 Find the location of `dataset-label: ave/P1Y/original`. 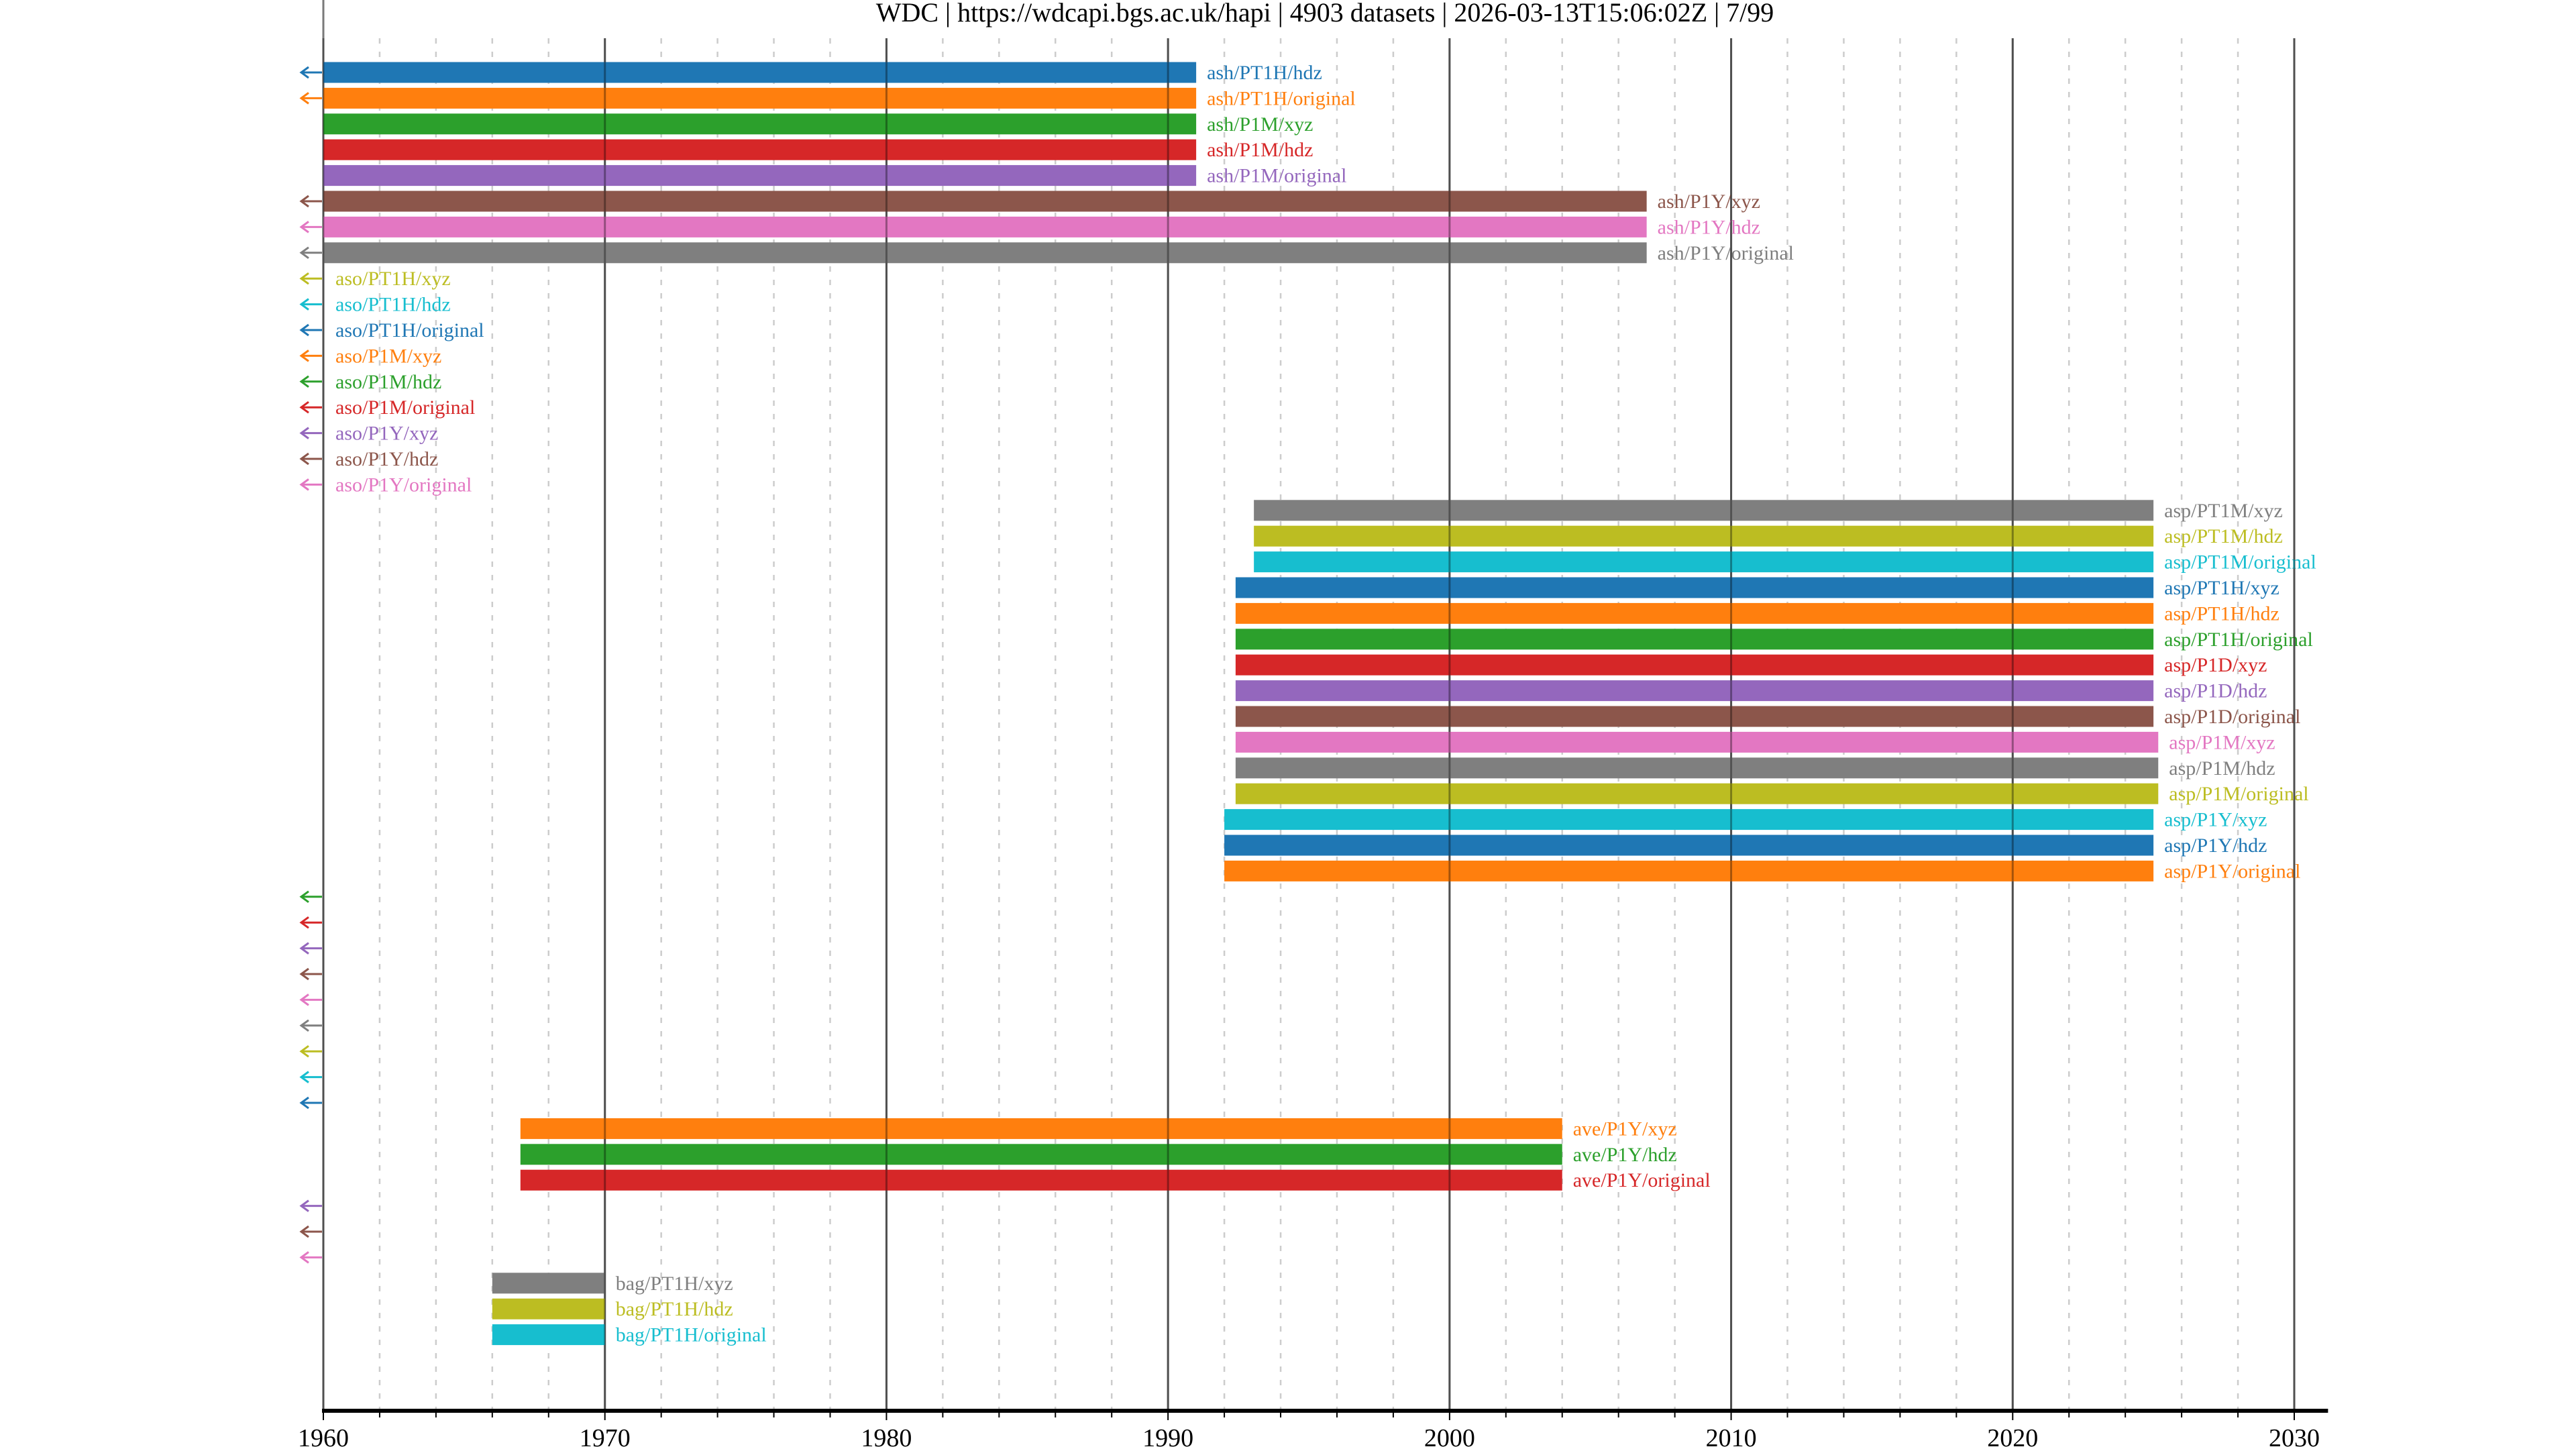

dataset-label: ave/P1Y/original is located at coordinates (1642, 1180).